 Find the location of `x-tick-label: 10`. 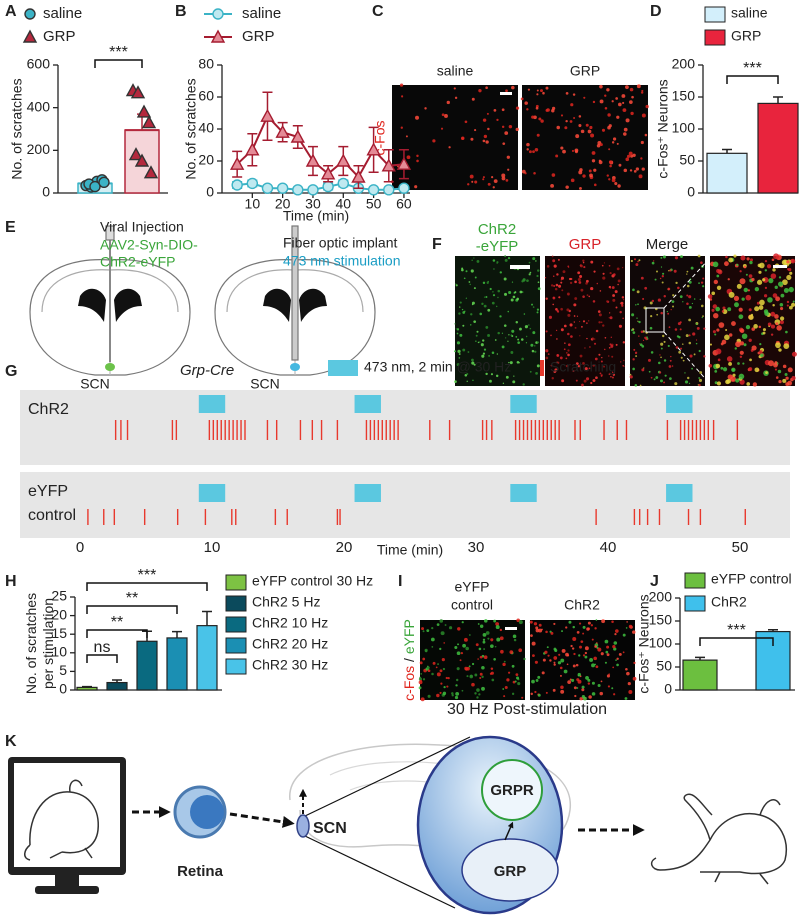

x-tick-label: 10 is located at coordinates (253, 204).